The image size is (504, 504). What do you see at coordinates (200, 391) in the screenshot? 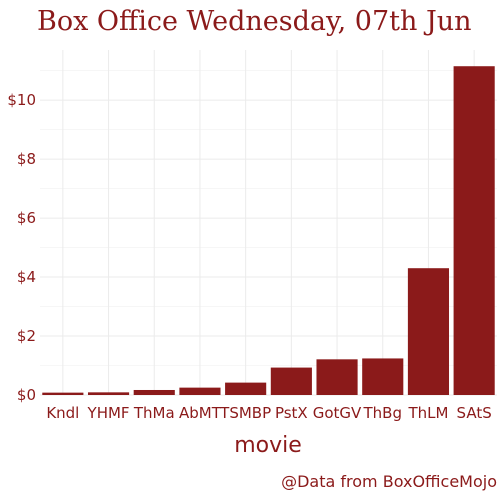
I see `bar-abmt` at bounding box center [200, 391].